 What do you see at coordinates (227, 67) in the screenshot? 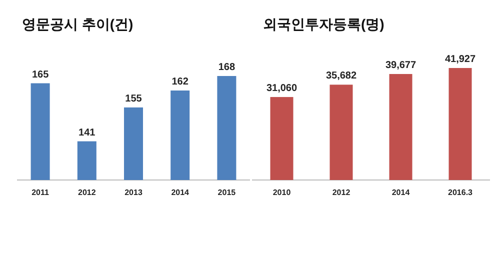
I see `data-label: 168` at bounding box center [227, 67].